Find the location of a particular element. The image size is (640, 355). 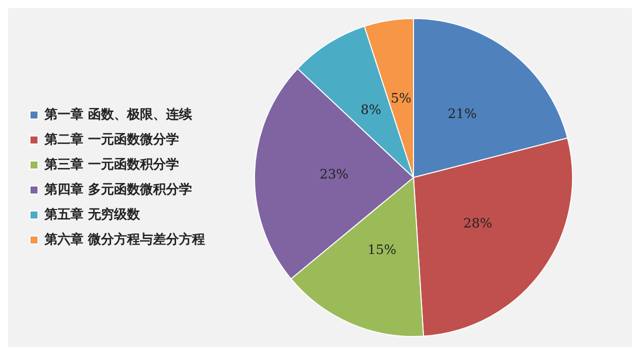

data-label: 23% is located at coordinates (334, 174).